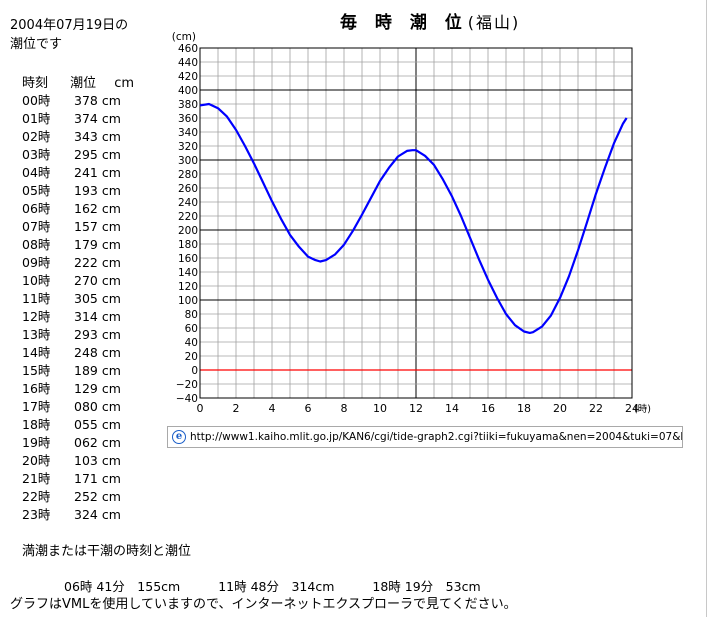 The image size is (710, 617). I want to click on table-row: 01時 374 cm, so click(71, 117).